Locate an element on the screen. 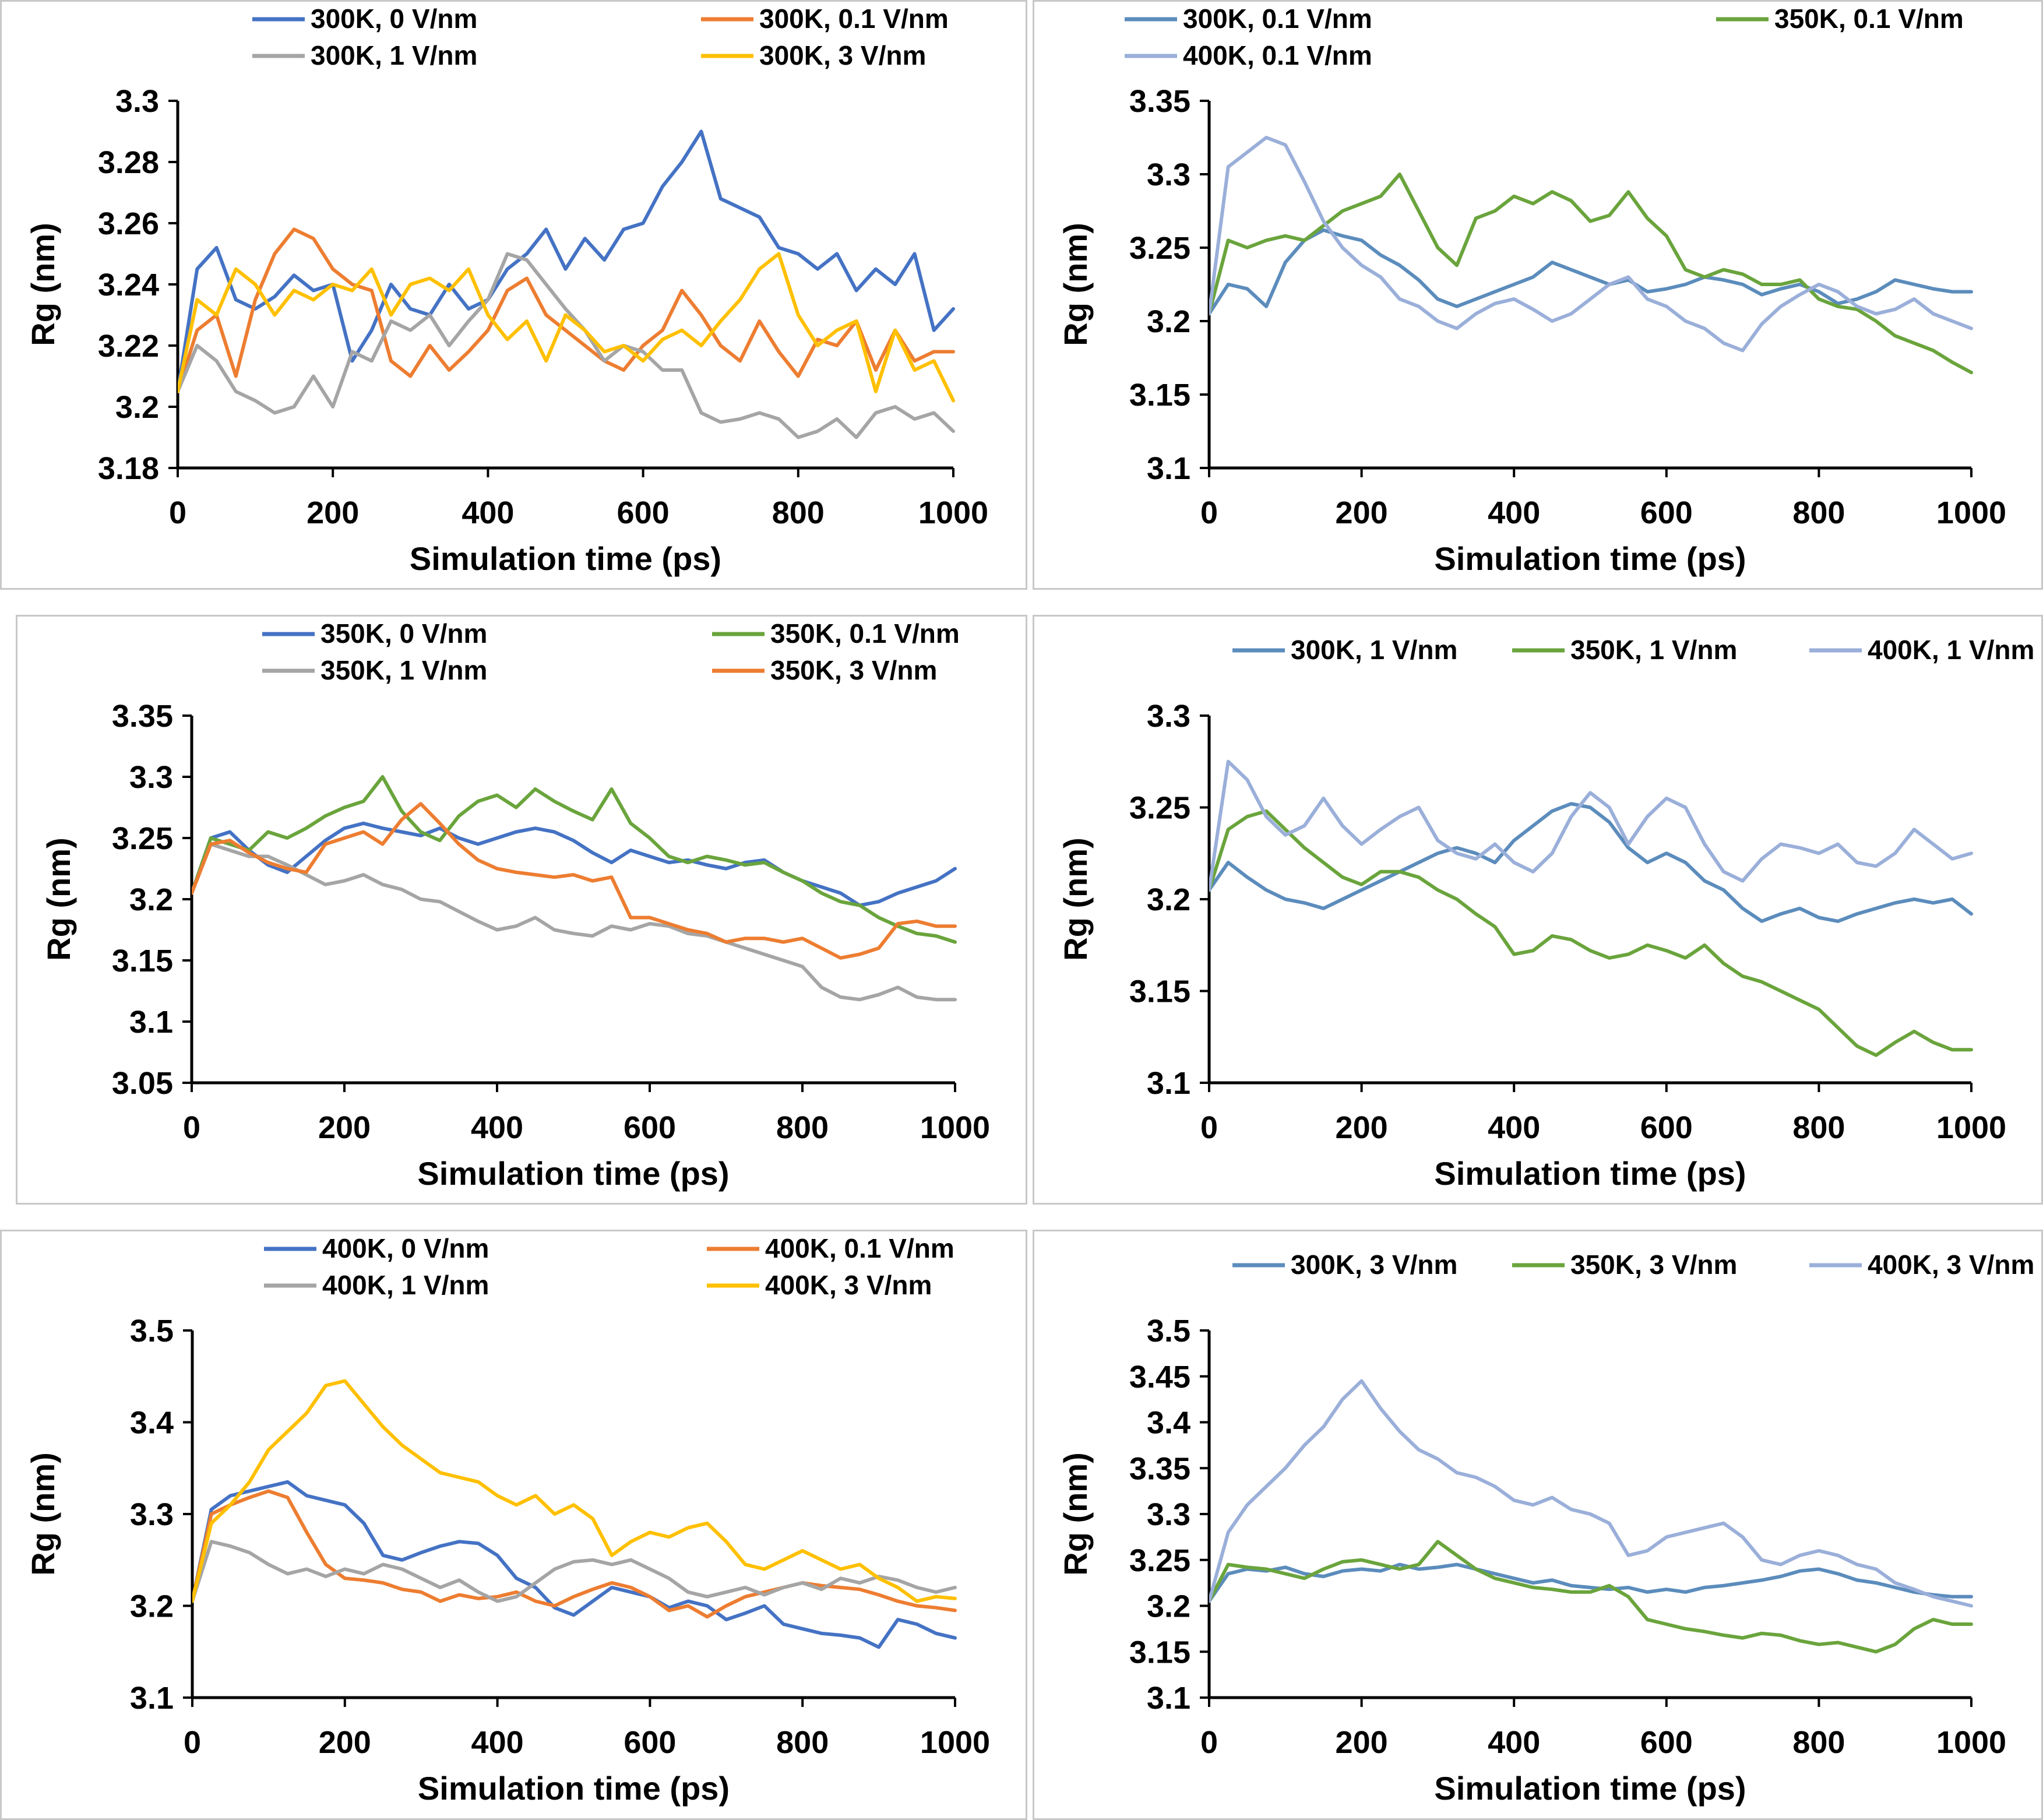  y-tick-label: 3.15 is located at coordinates (142, 961).